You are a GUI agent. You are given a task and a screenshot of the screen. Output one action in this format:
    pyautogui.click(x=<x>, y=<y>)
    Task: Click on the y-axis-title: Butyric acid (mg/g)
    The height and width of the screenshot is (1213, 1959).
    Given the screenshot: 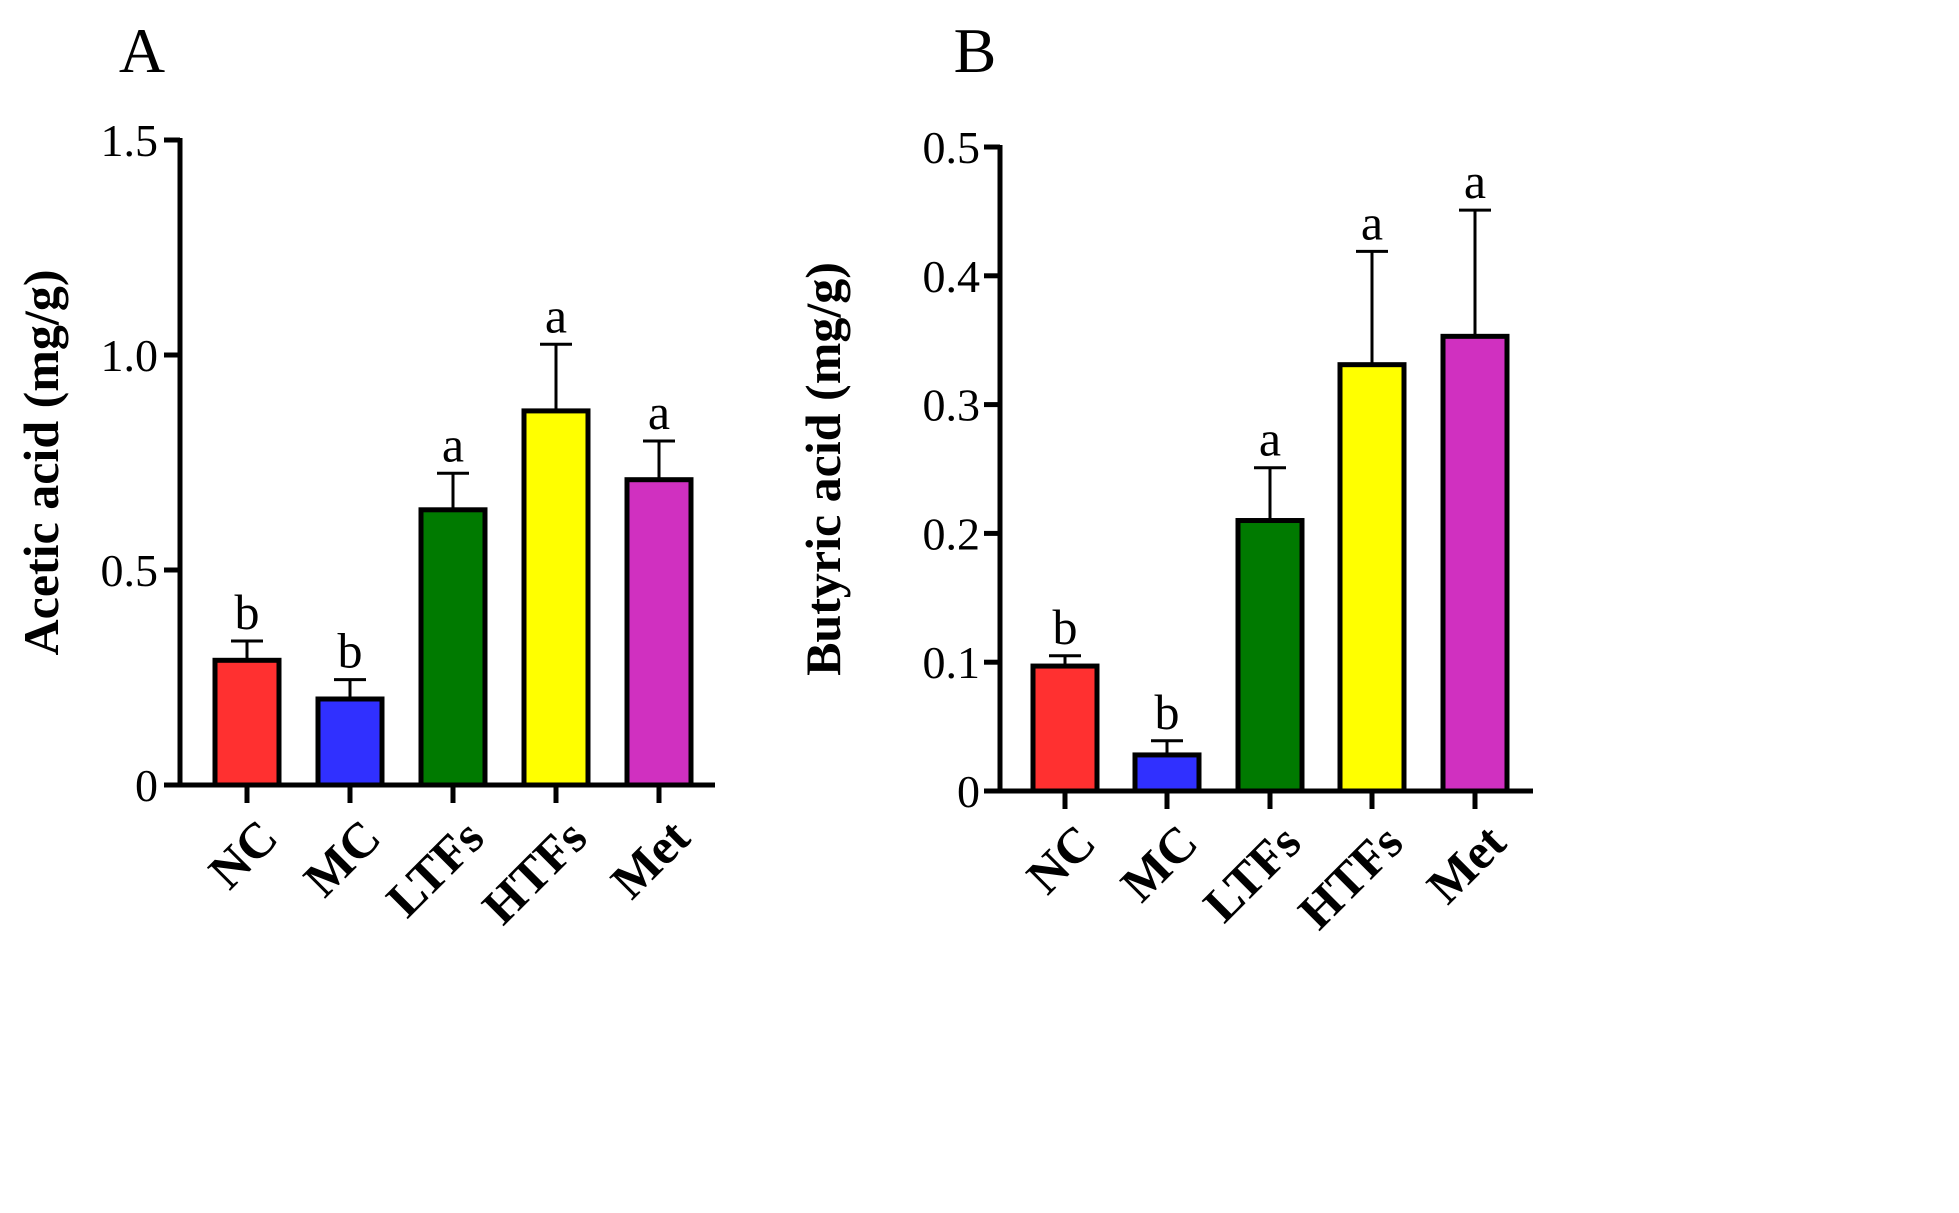 What is the action you would take?
    pyautogui.click(x=823, y=469)
    